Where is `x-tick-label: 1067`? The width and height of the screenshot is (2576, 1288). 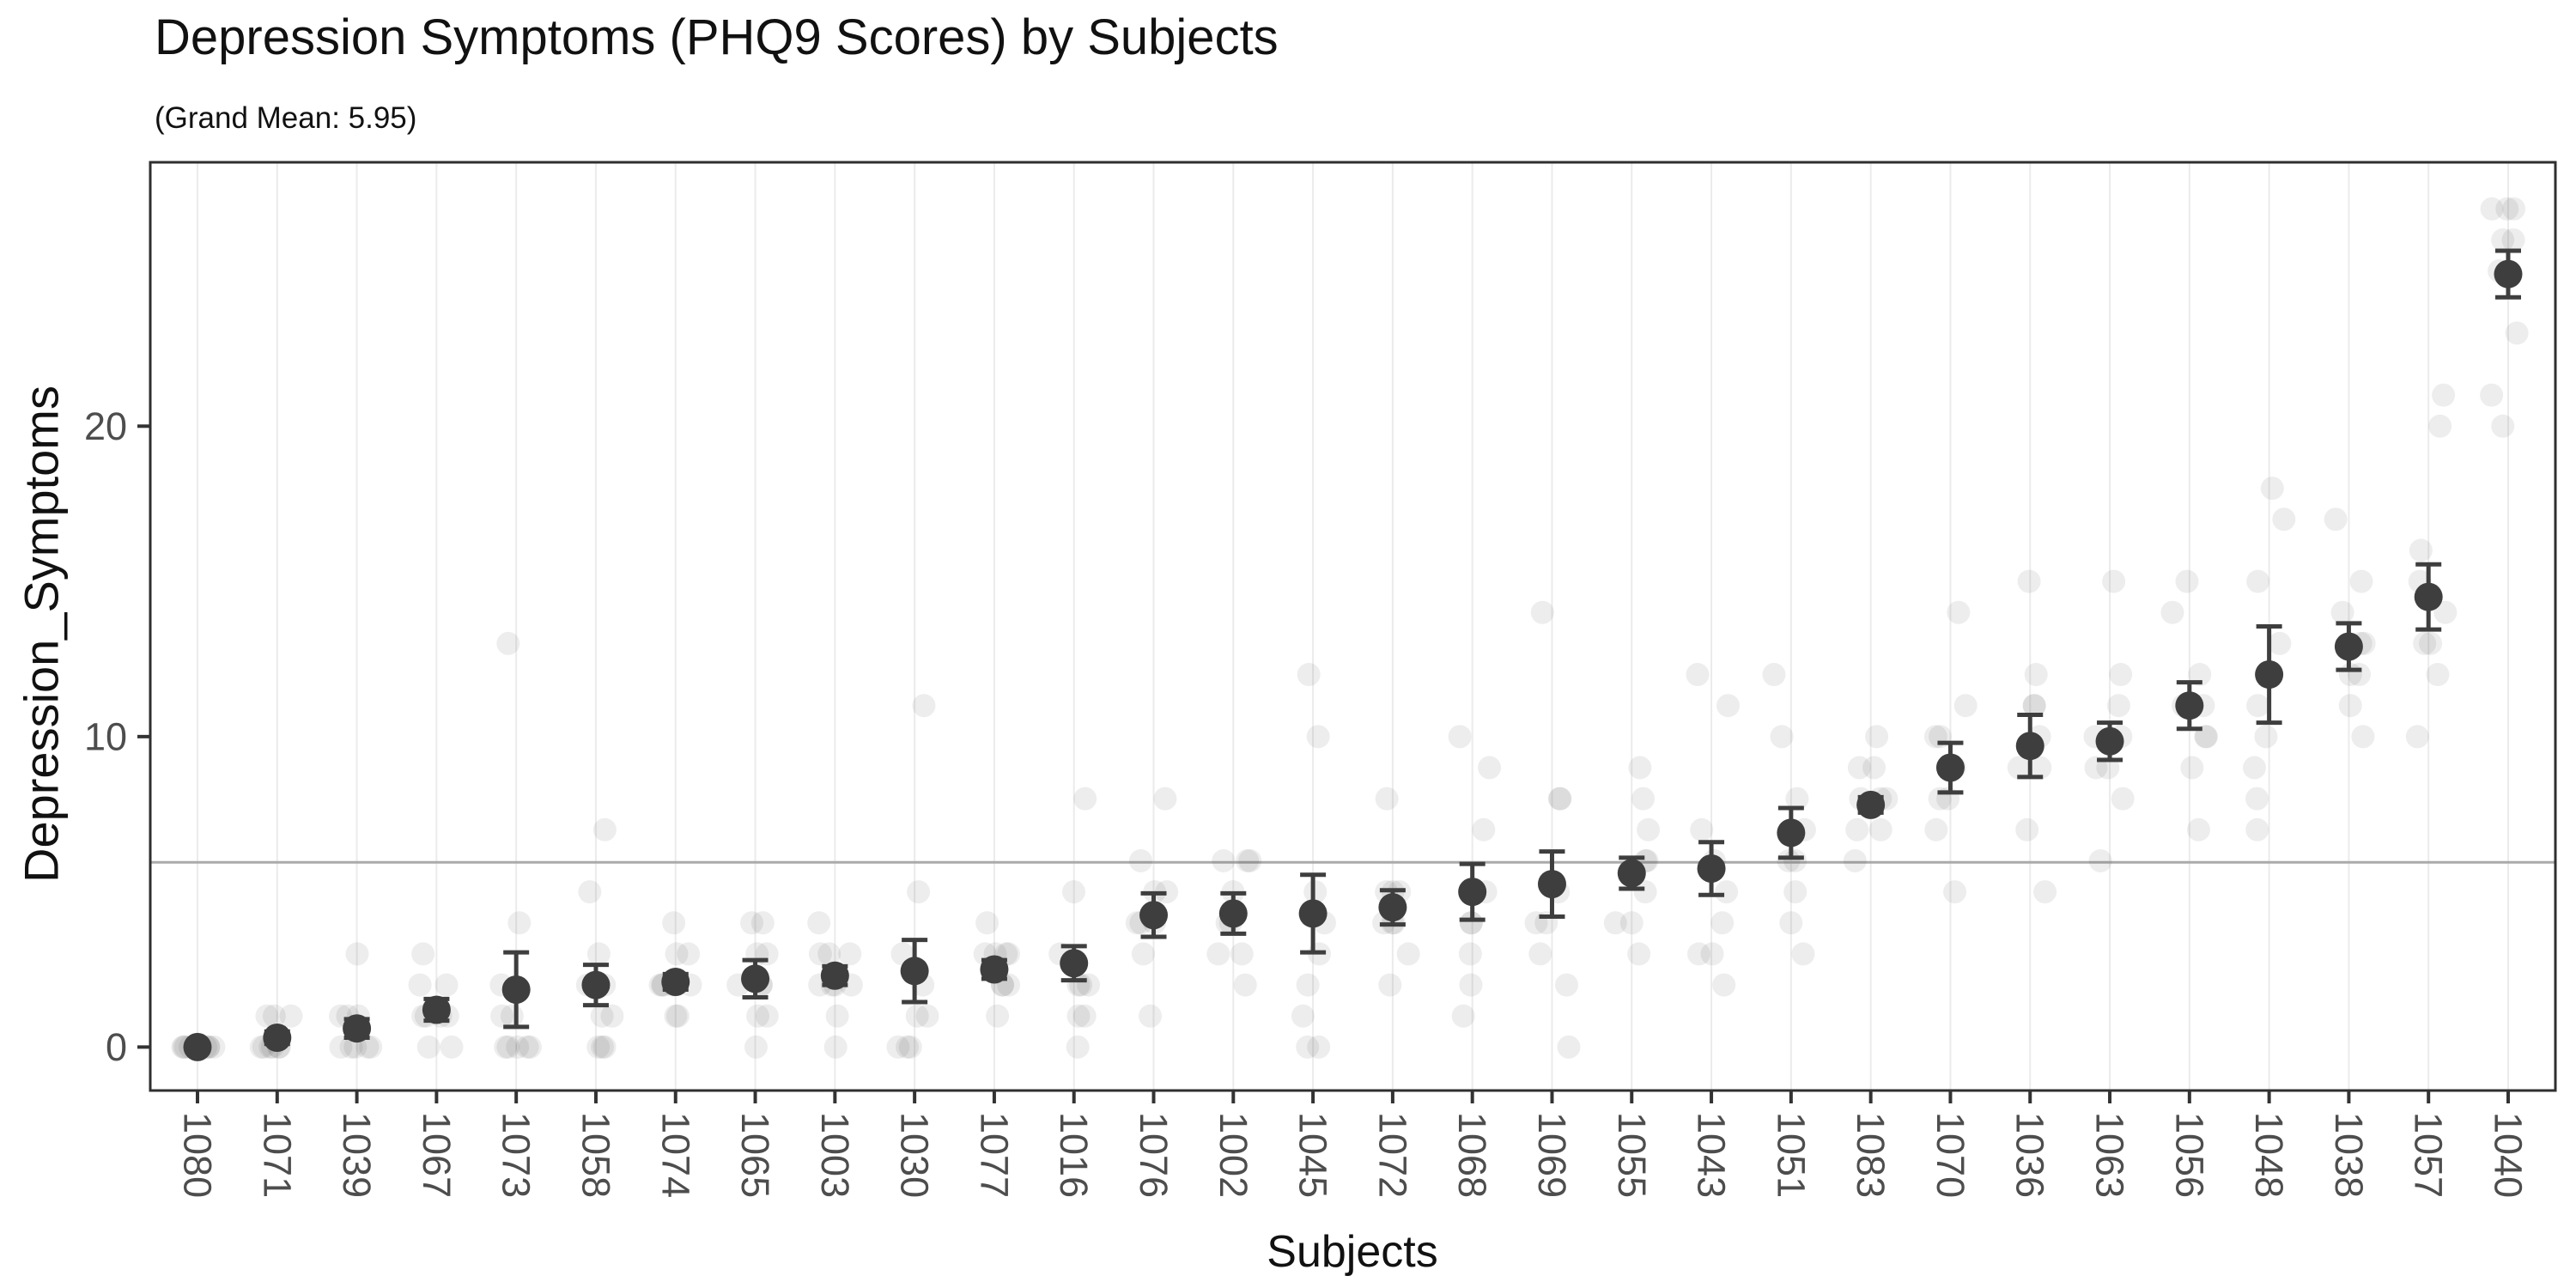
x-tick-label: 1067 is located at coordinates (437, 1155).